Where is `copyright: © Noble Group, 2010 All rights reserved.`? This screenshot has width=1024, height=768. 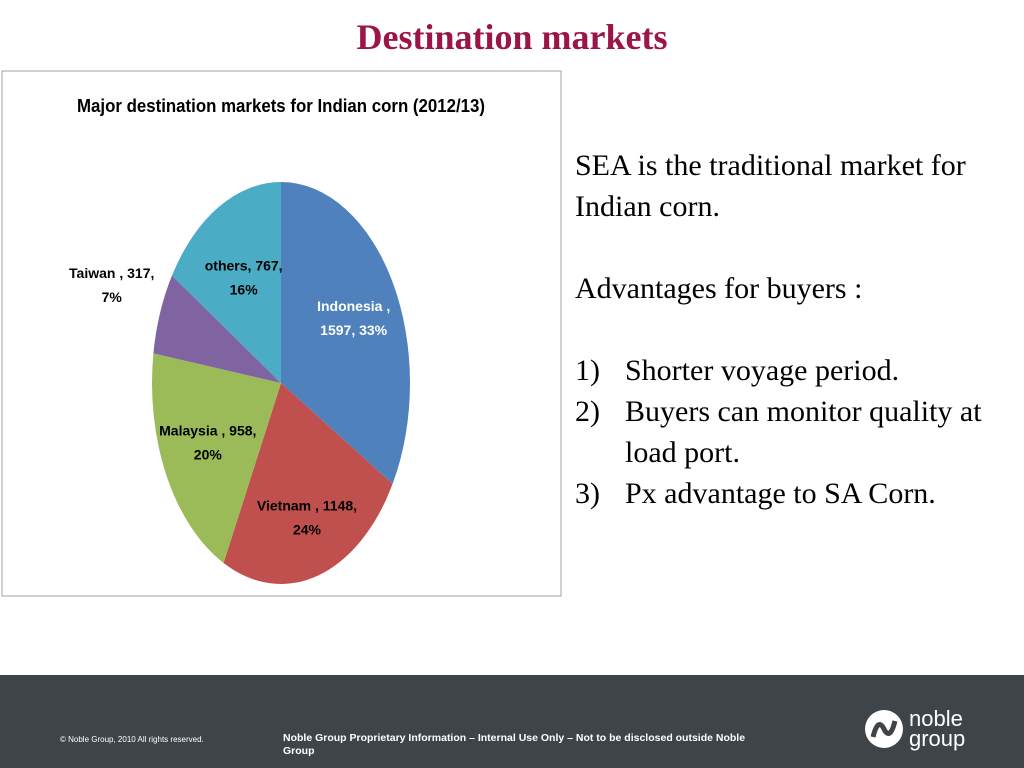
copyright: © Noble Group, 2010 All rights reserved. is located at coordinates (132, 739).